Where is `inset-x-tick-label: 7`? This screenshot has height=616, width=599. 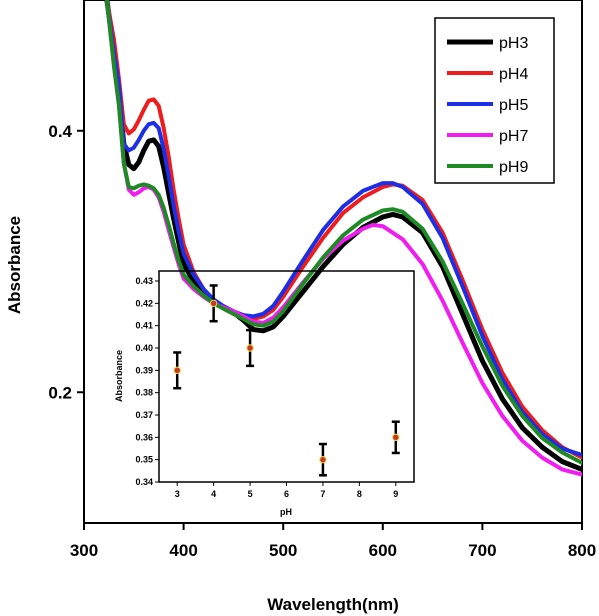
inset-x-tick-label: 7 is located at coordinates (322, 494).